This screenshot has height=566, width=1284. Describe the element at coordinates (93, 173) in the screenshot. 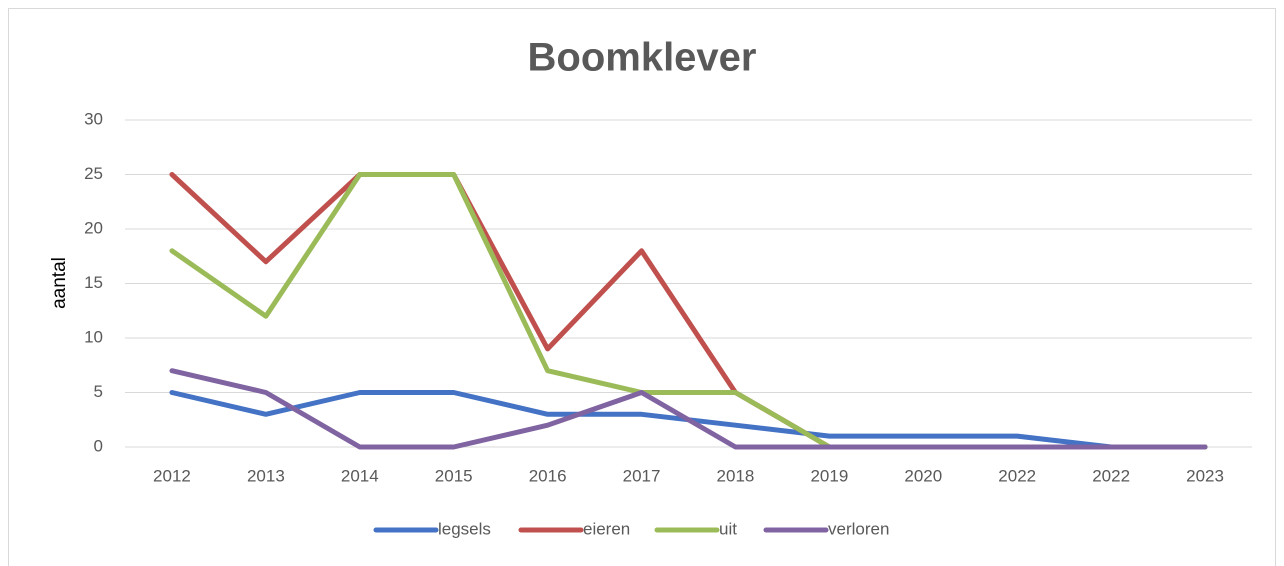

I see `y-tick-label: 25` at that location.